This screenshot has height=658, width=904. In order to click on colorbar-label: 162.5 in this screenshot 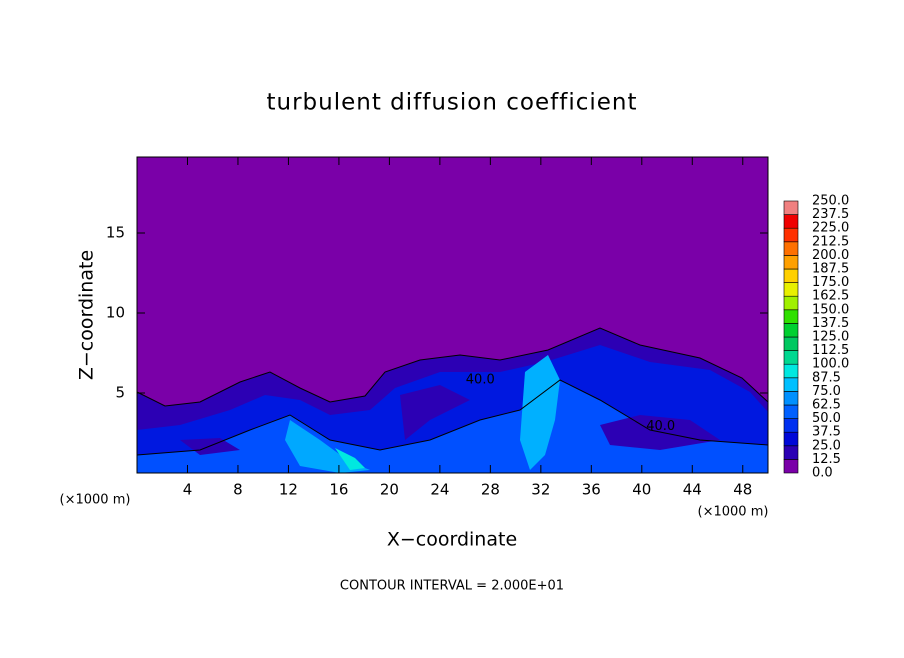, I will do `click(830, 296)`.